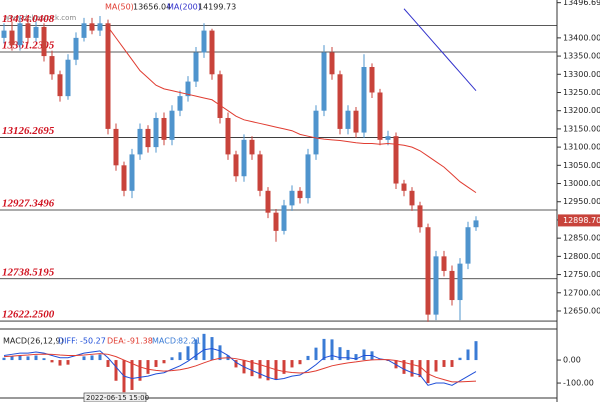 The width and height of the screenshot is (600, 402). Describe the element at coordinates (581, 110) in the screenshot. I see `y-tick-label: 13200.00` at that location.